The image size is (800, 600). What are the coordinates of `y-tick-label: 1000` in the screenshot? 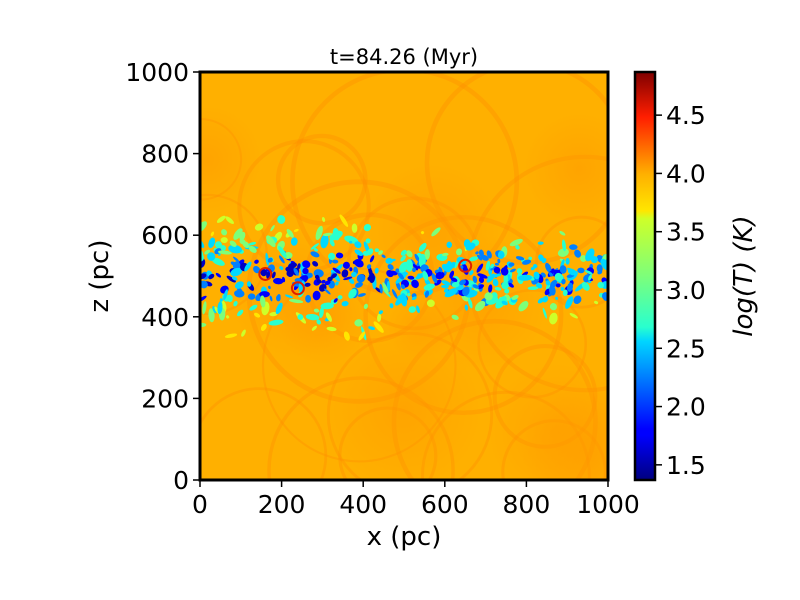 It's located at (157, 72).